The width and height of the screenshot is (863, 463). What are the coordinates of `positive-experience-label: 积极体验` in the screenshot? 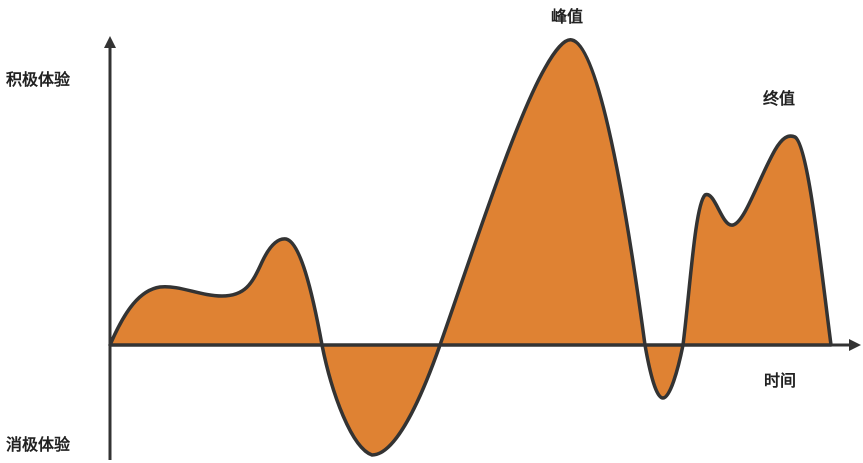 It's located at (38, 79).